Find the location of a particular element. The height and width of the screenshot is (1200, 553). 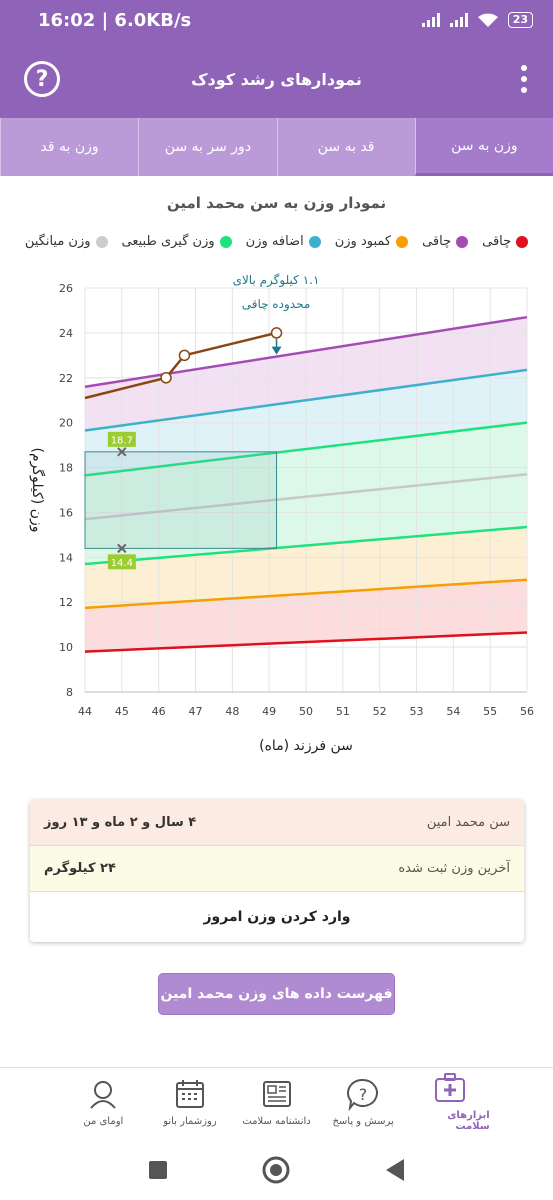

tab-head-age: دور سر به سن is located at coordinates (207, 147).